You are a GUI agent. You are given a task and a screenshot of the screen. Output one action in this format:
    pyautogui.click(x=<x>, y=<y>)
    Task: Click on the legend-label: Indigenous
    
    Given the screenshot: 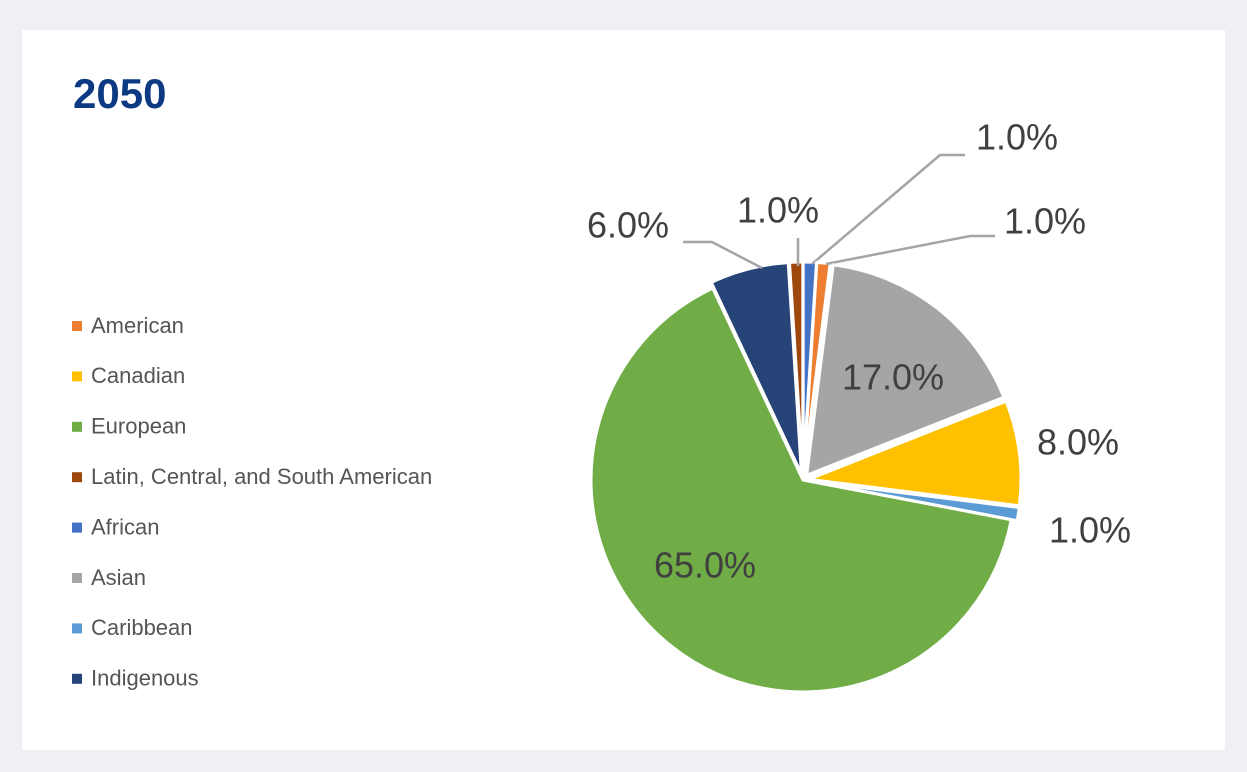 What is the action you would take?
    pyautogui.click(x=145, y=678)
    